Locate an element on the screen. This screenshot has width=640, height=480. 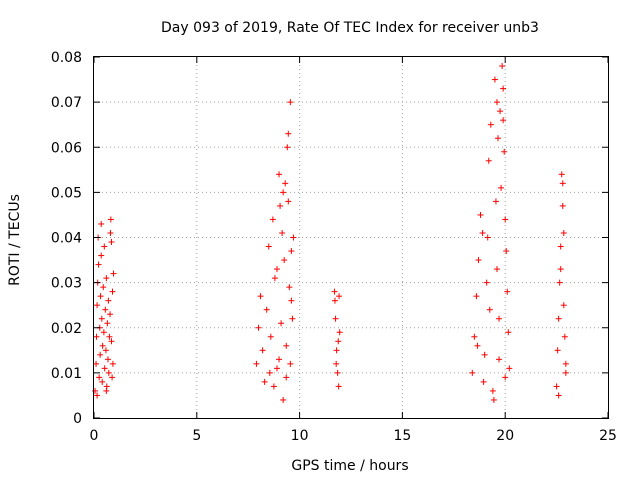
y-axis-label: ROTI / TECUs is located at coordinates (15, 240).